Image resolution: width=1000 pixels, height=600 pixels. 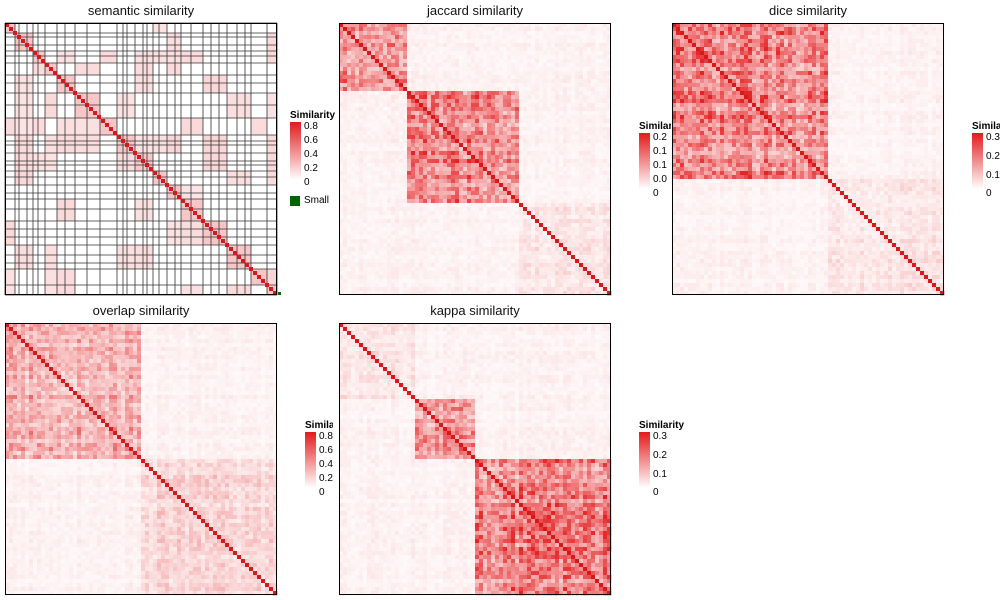 What do you see at coordinates (807, 10) in the screenshot?
I see `panel-title: dice similarity` at bounding box center [807, 10].